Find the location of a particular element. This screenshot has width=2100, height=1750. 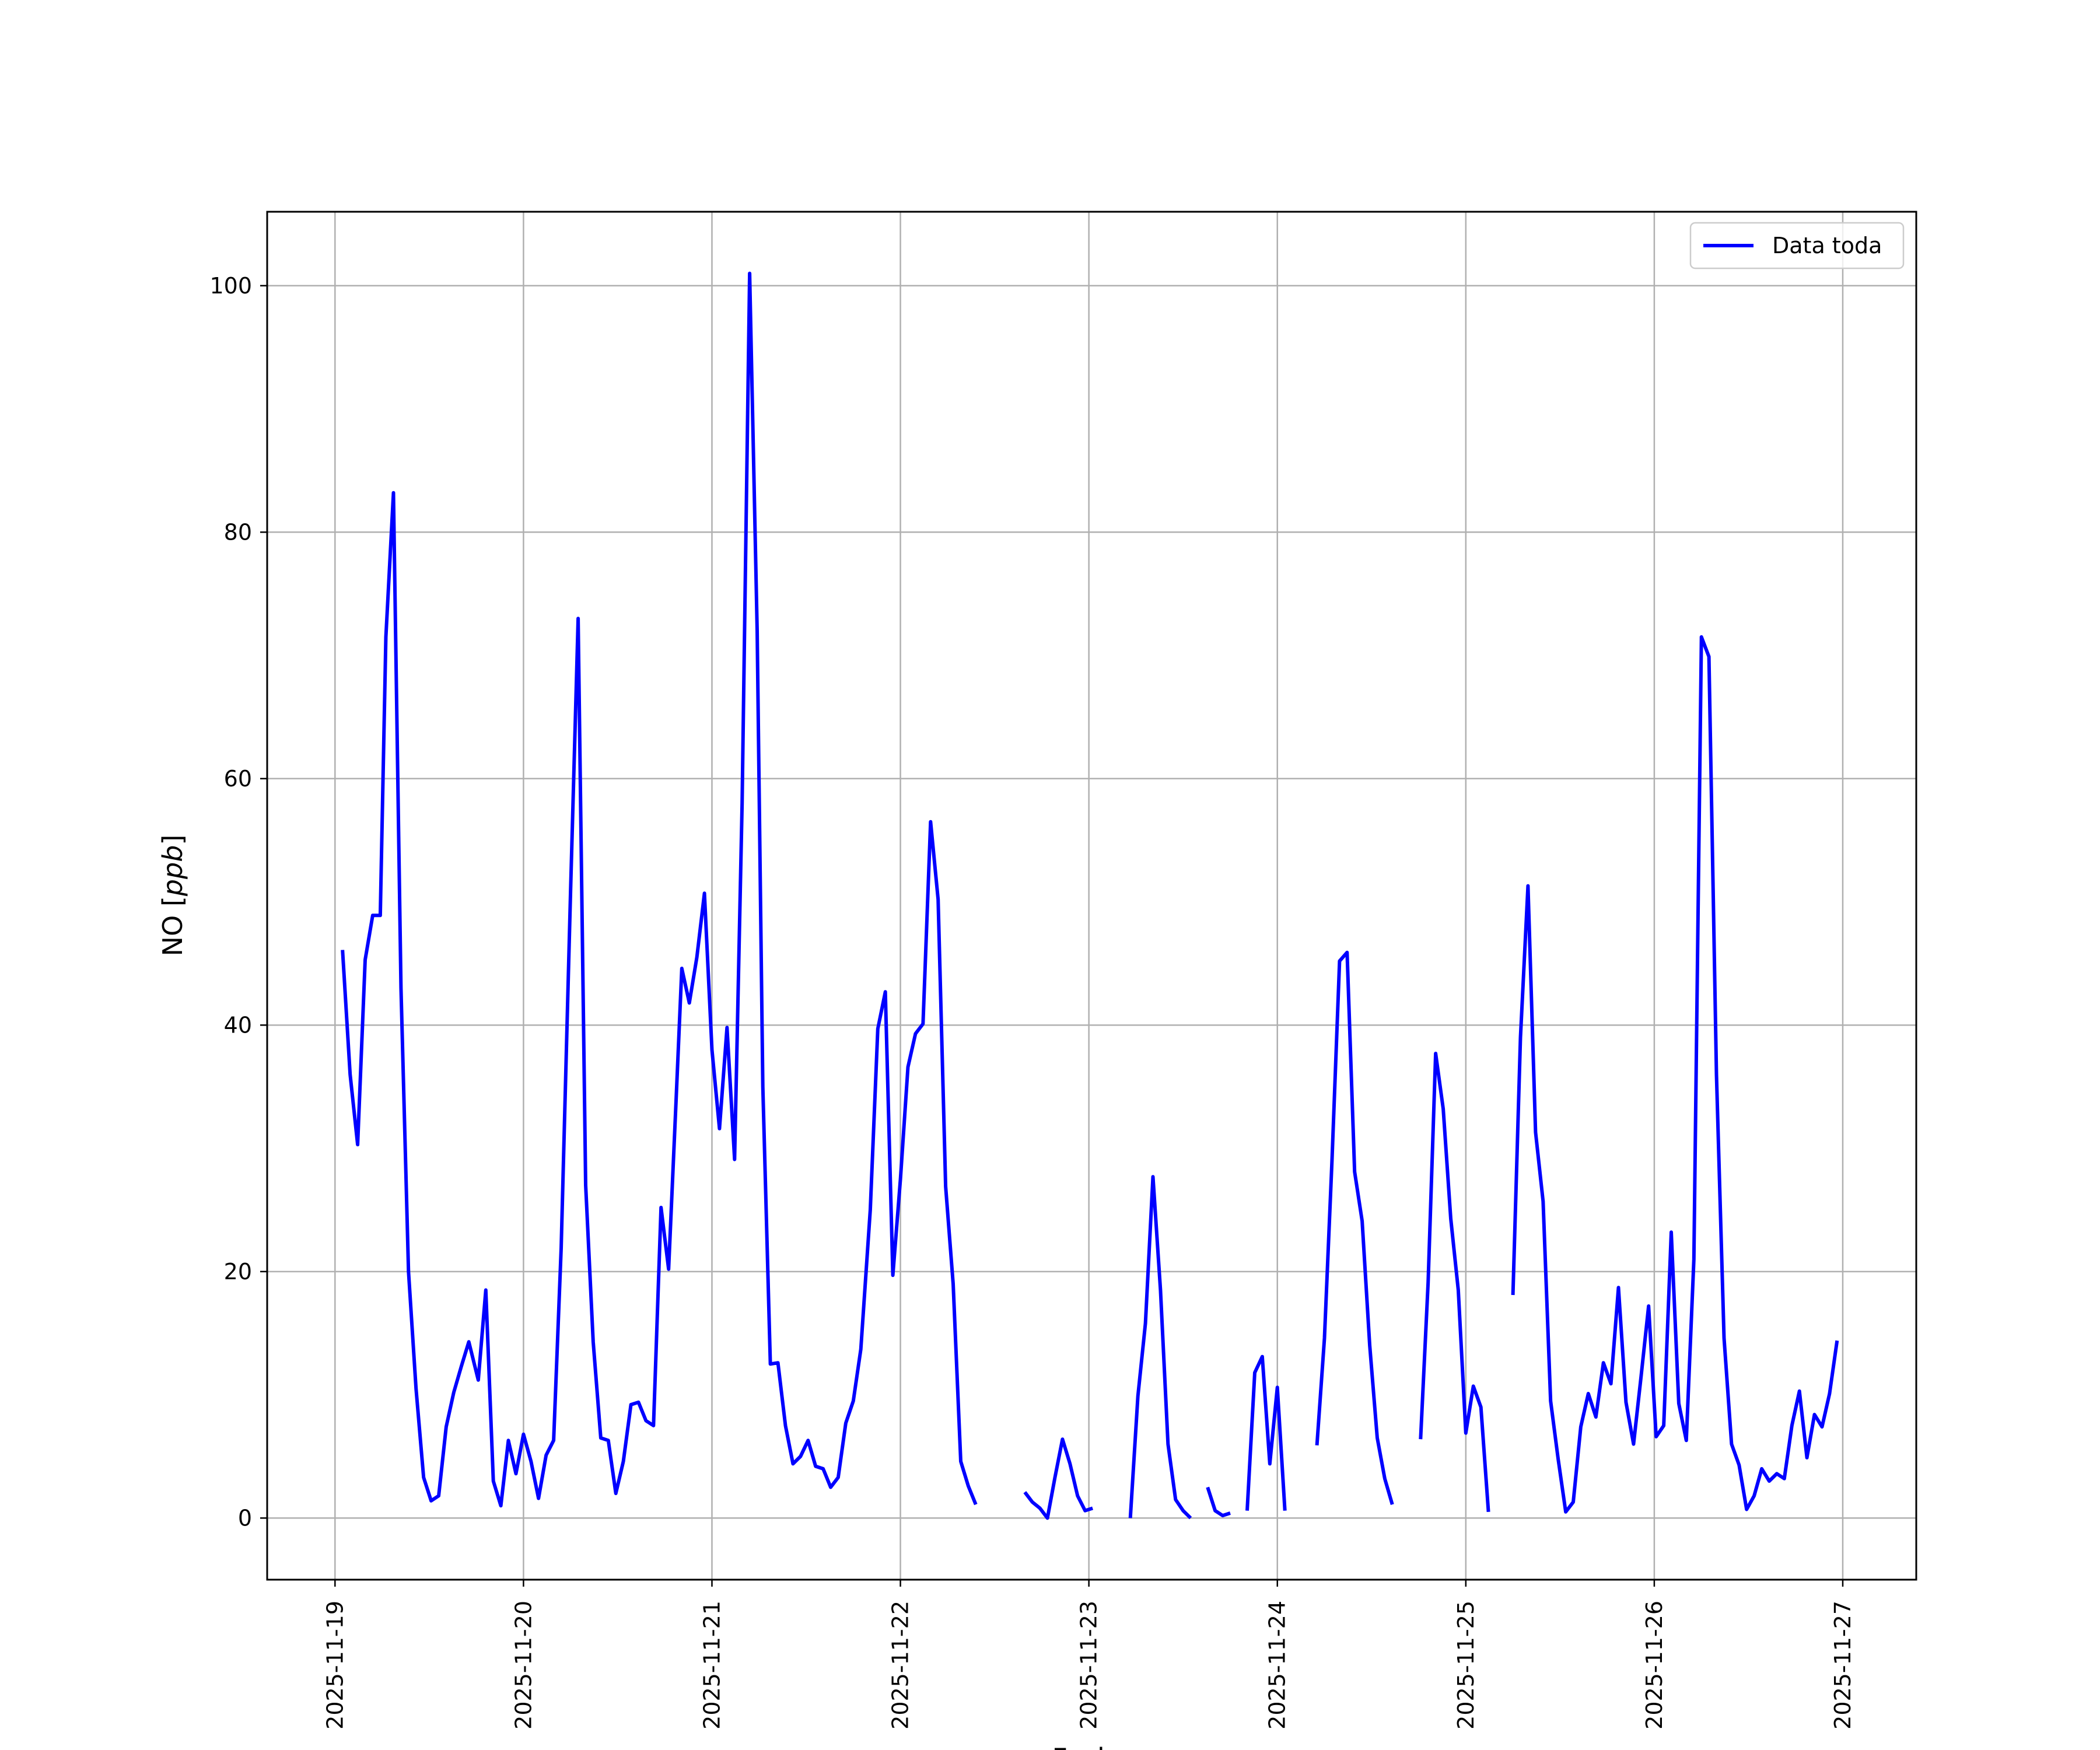

y-tick-label: 80 is located at coordinates (238, 532).